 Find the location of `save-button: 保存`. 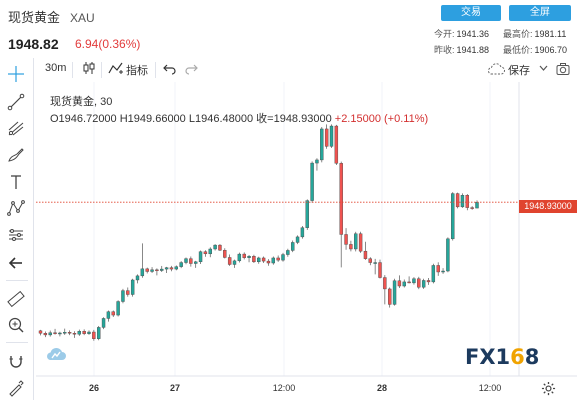

save-button: 保存 is located at coordinates (519, 71).